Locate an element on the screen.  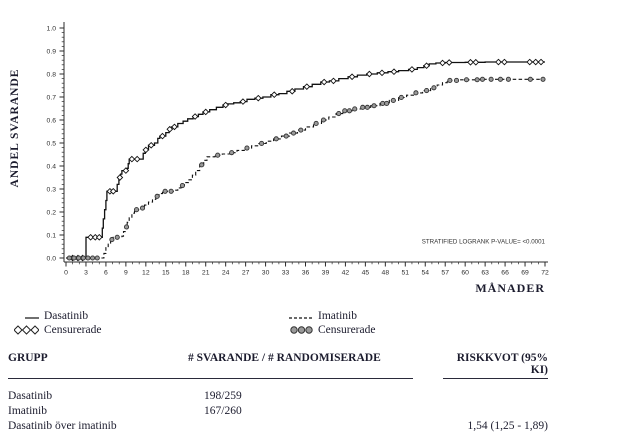
legend-group-dasatinib: Dasatinib Censurerade is located at coordinates (57, 323).